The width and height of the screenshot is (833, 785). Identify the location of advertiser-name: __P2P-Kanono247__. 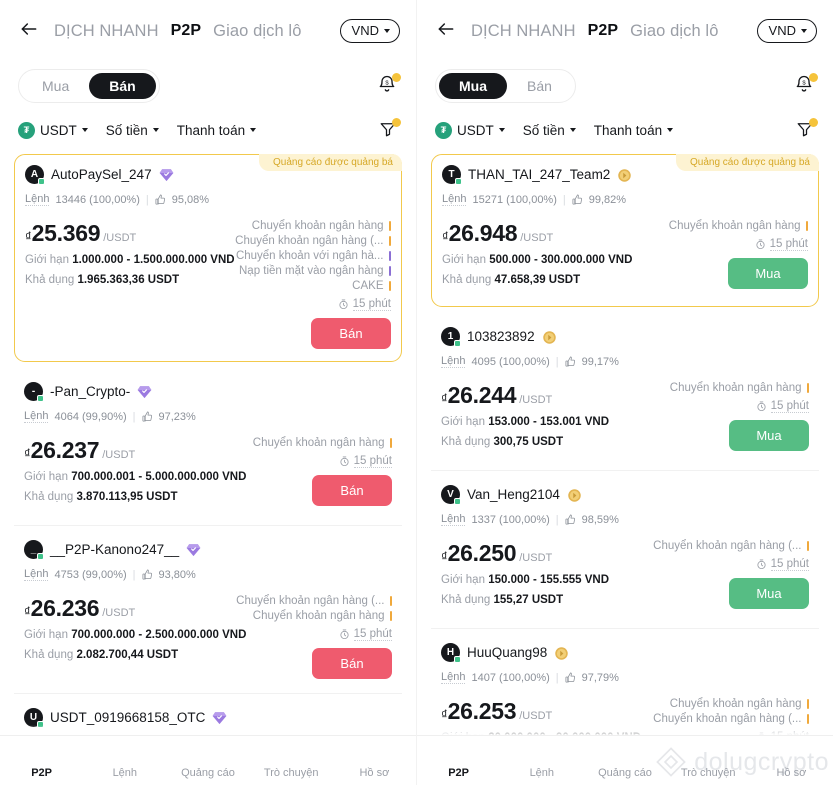
(115, 549).